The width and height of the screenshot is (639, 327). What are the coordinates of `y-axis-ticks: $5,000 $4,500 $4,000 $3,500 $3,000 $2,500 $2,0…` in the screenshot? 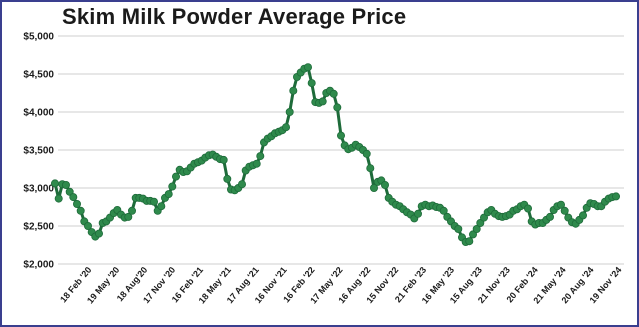 It's located at (38, 151).